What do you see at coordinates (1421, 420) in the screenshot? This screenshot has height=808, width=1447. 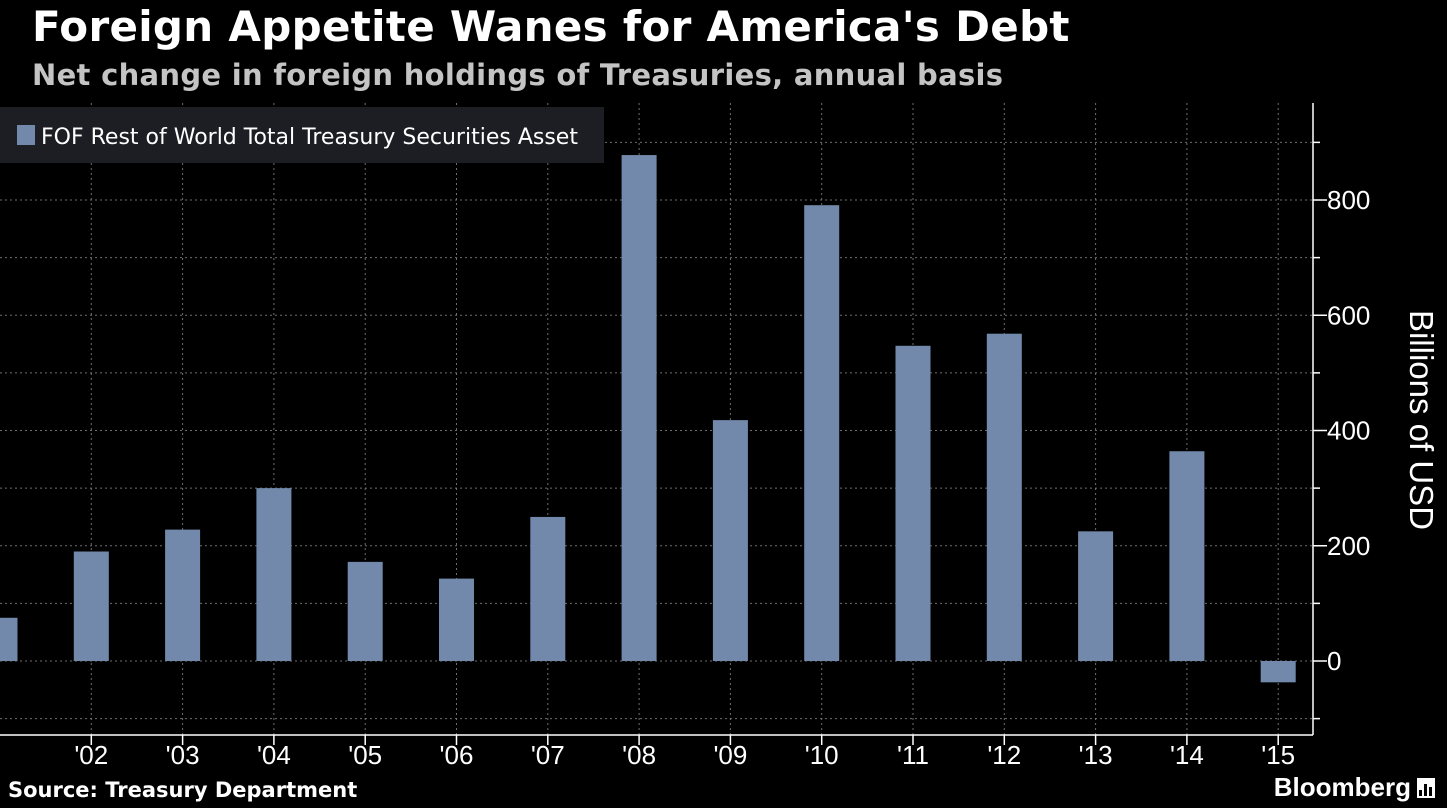 I see `y-axis-label: Billions of USD` at bounding box center [1421, 420].